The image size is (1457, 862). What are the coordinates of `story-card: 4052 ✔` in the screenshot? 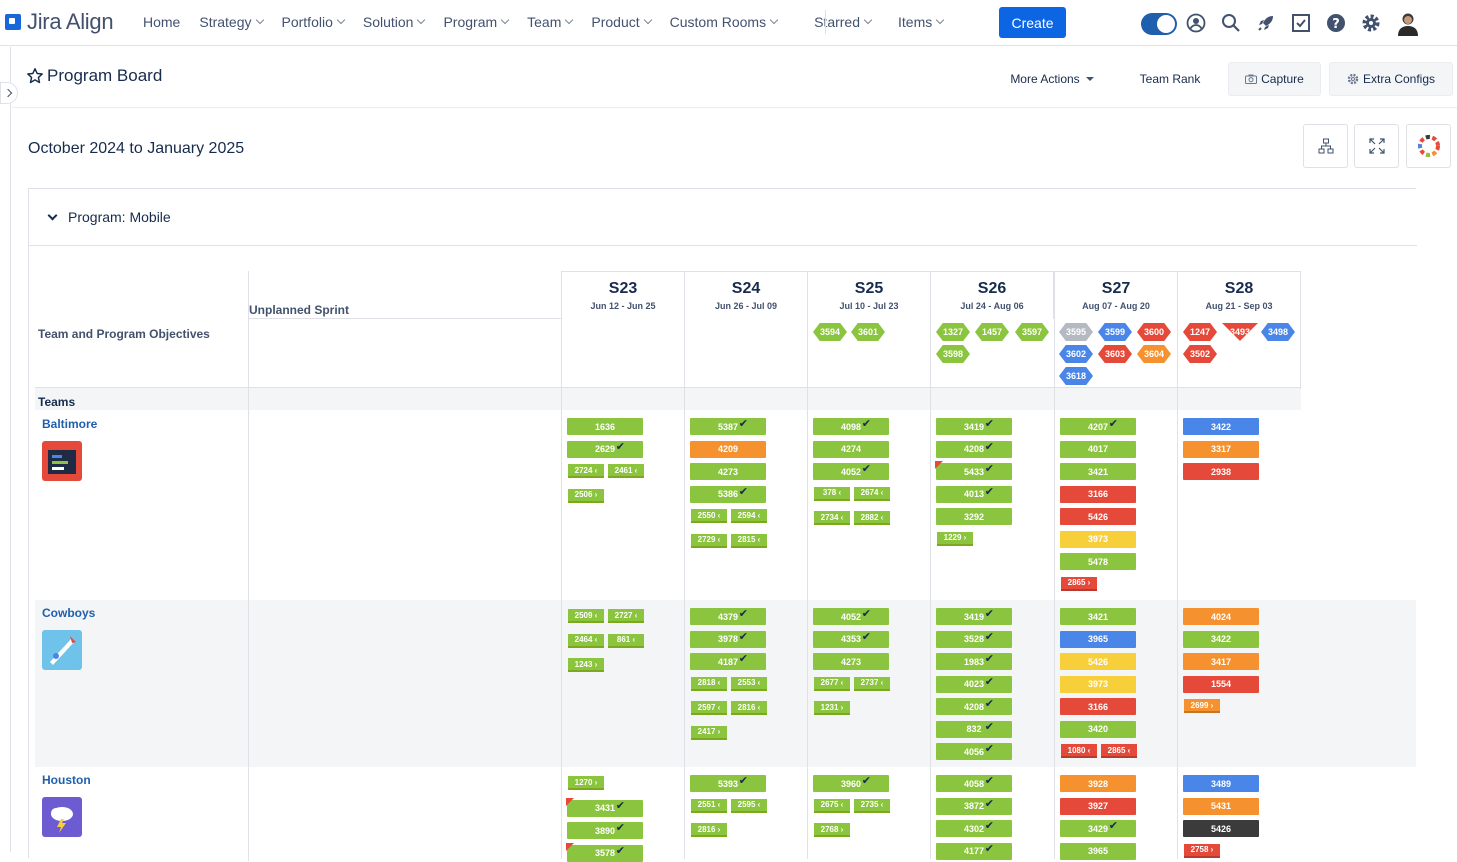 It's located at (851, 471).